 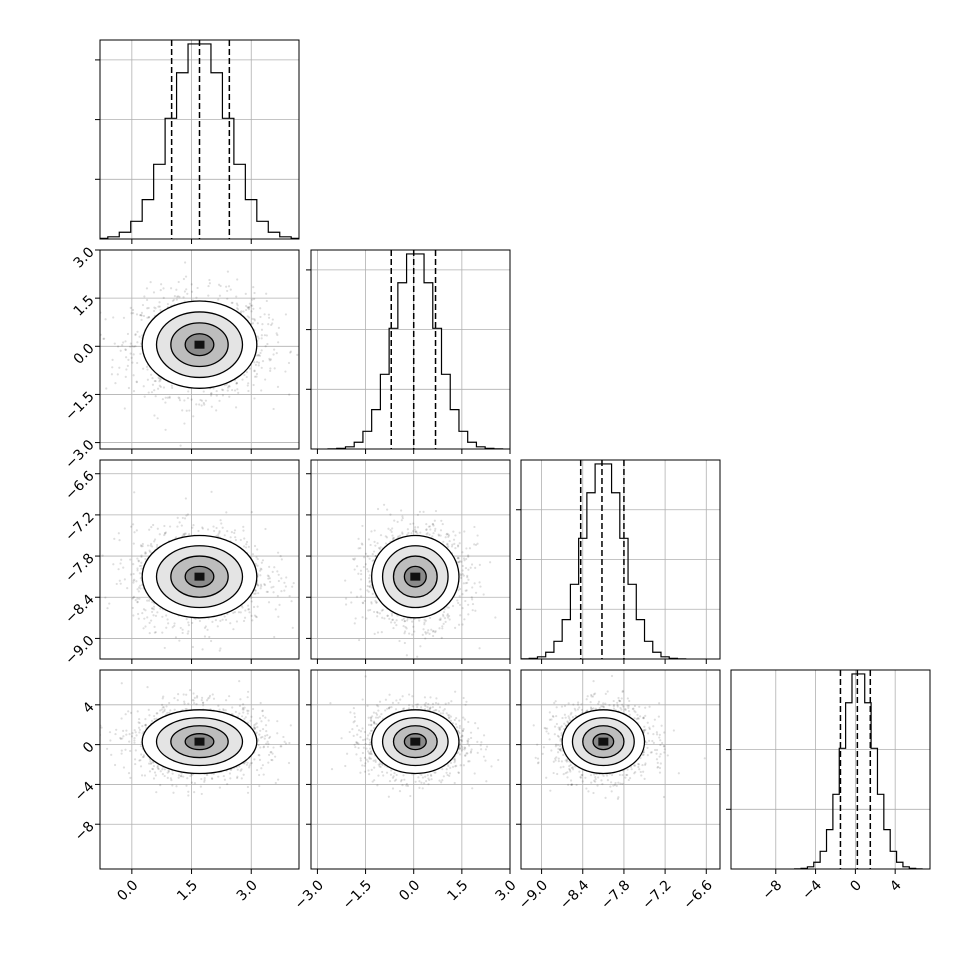 I want to click on panel-frame, so click(x=199, y=559).